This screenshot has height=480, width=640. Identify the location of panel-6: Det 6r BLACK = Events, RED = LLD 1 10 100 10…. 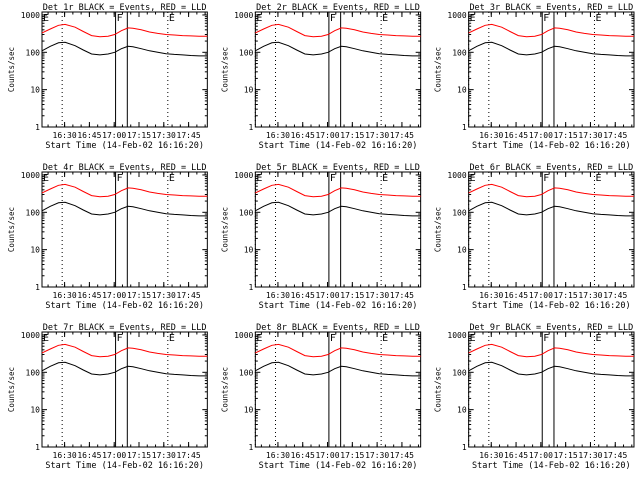
(534, 237).